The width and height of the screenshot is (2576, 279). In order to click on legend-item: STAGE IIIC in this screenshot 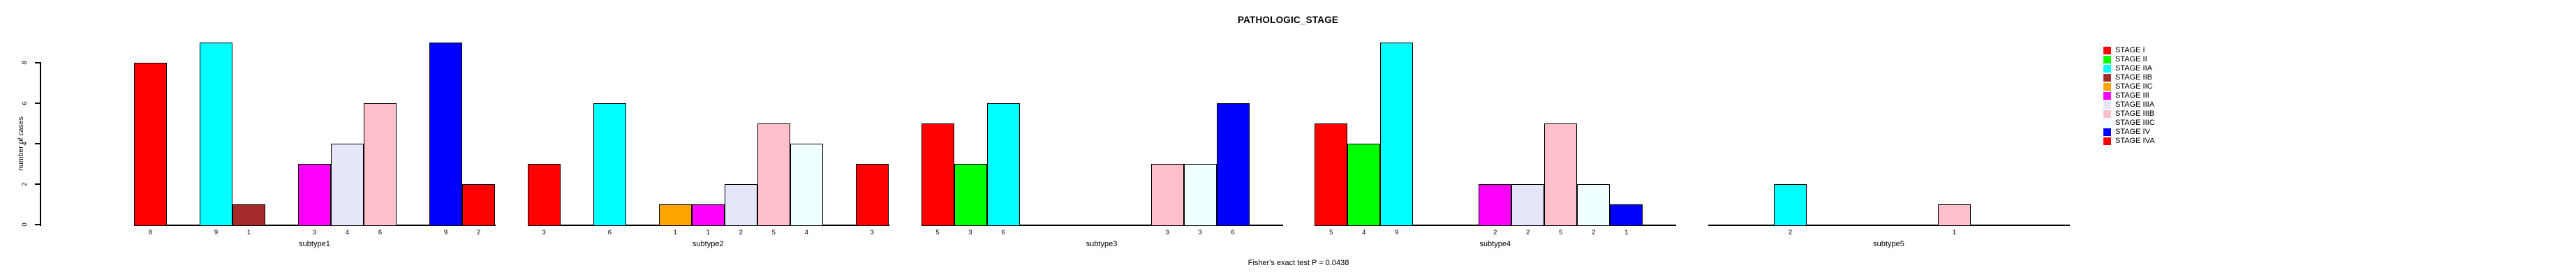, I will do `click(2129, 124)`.